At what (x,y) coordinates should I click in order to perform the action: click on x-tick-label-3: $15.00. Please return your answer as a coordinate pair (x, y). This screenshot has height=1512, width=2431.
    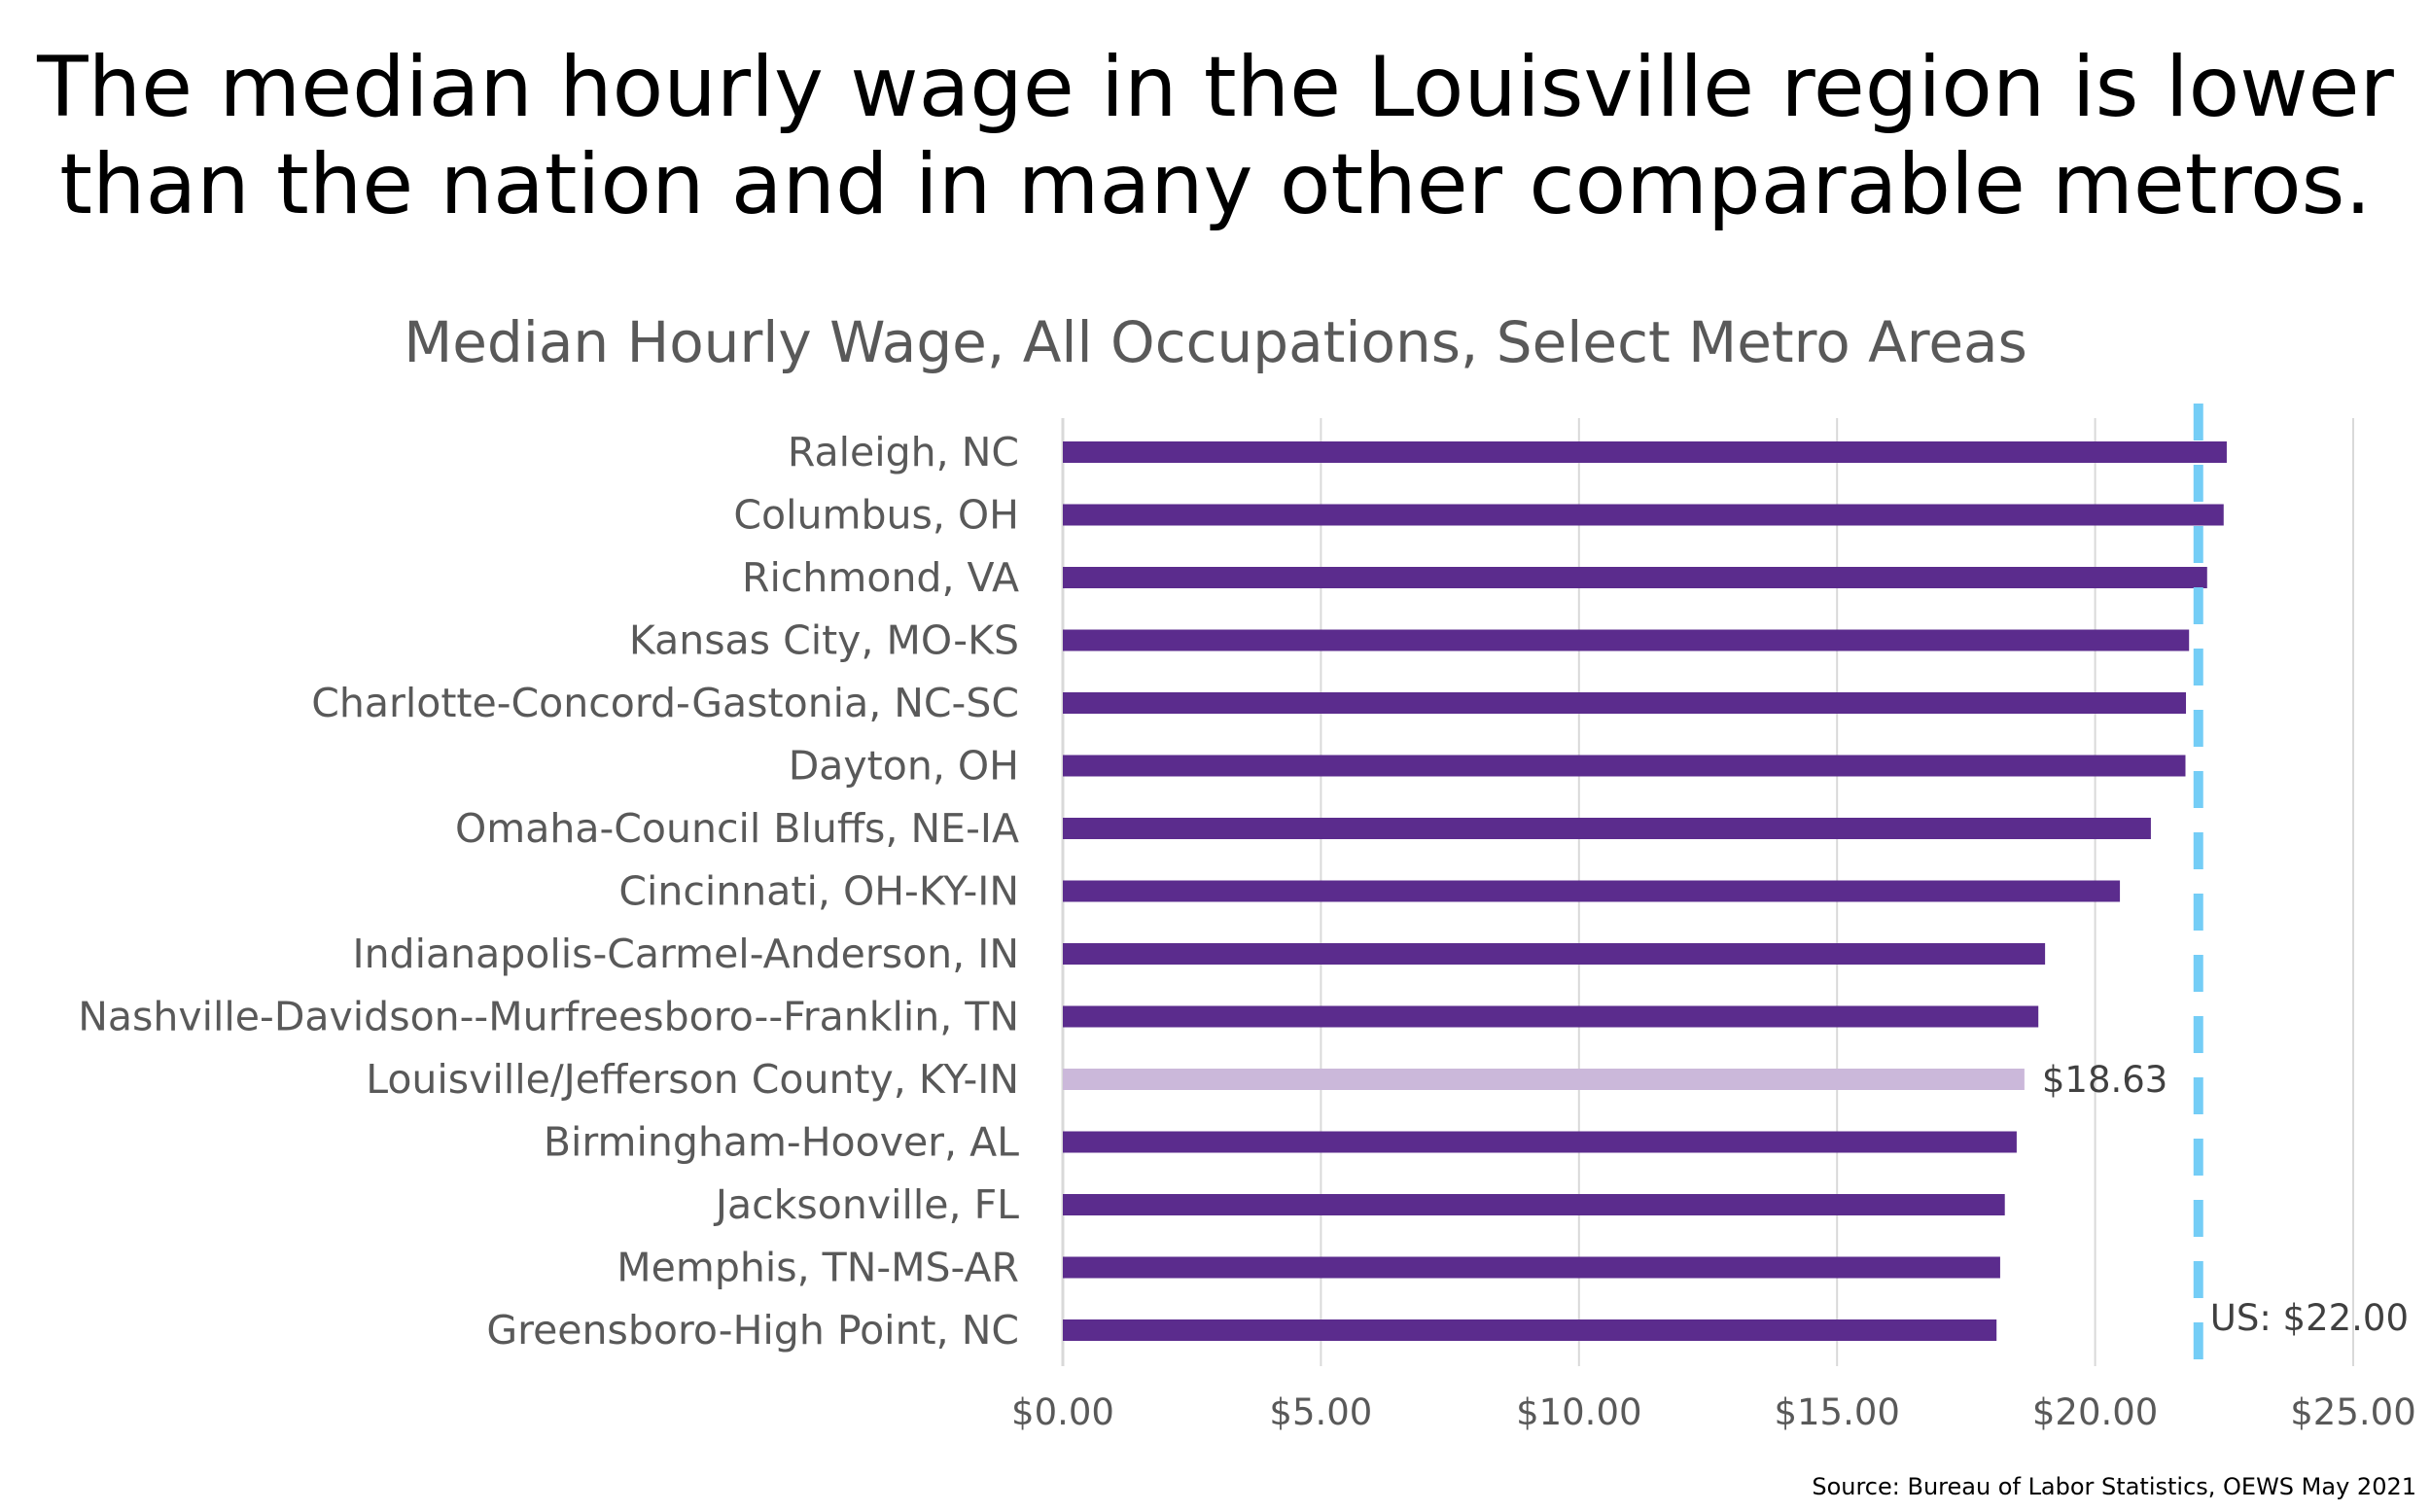
    Looking at the image, I should click on (1836, 1412).